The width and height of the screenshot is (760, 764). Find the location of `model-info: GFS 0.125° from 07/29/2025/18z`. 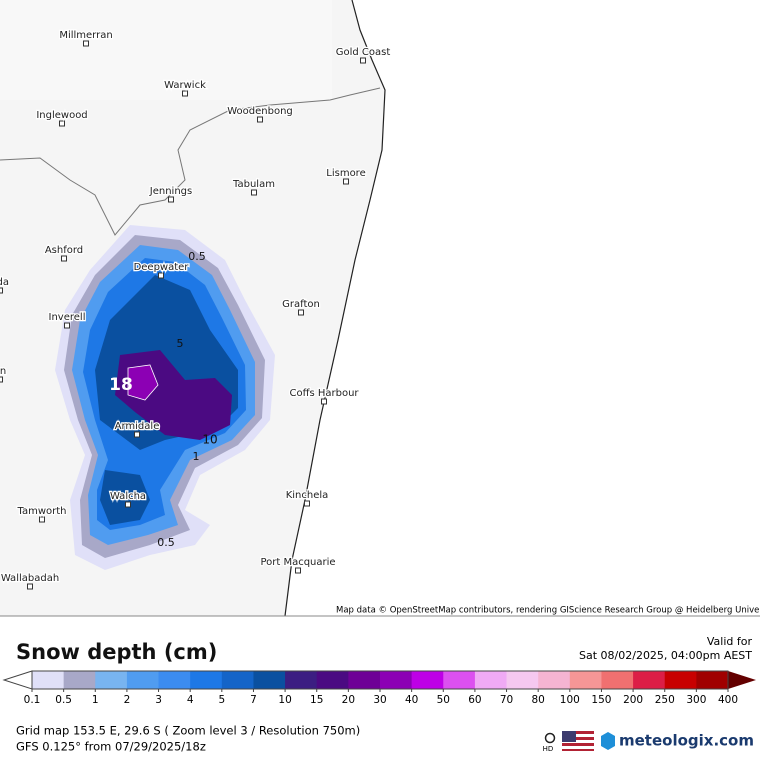

model-info: GFS 0.125° from 07/29/2025/18z is located at coordinates (111, 747).